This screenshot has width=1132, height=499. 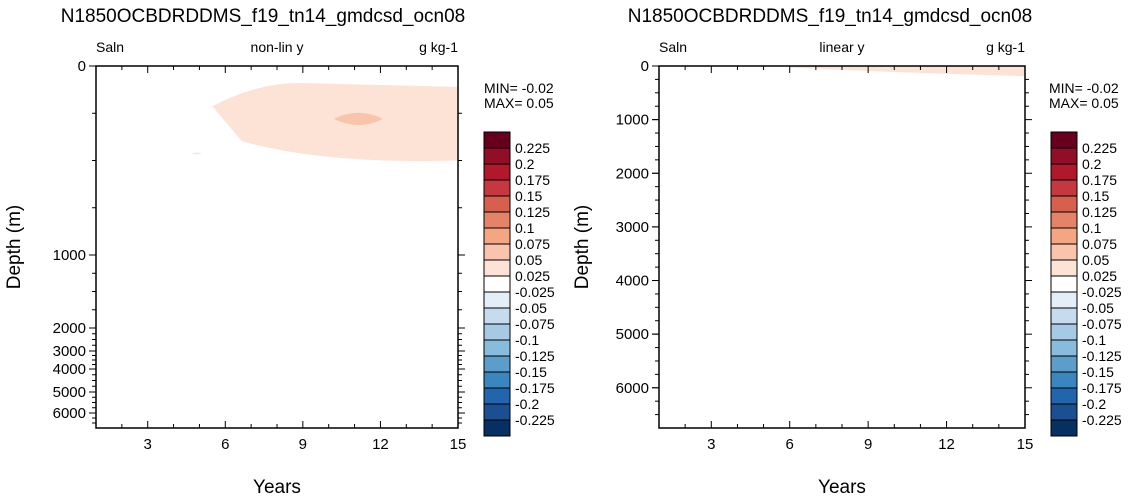 I want to click on x-tick-label: 6, so click(x=790, y=444).